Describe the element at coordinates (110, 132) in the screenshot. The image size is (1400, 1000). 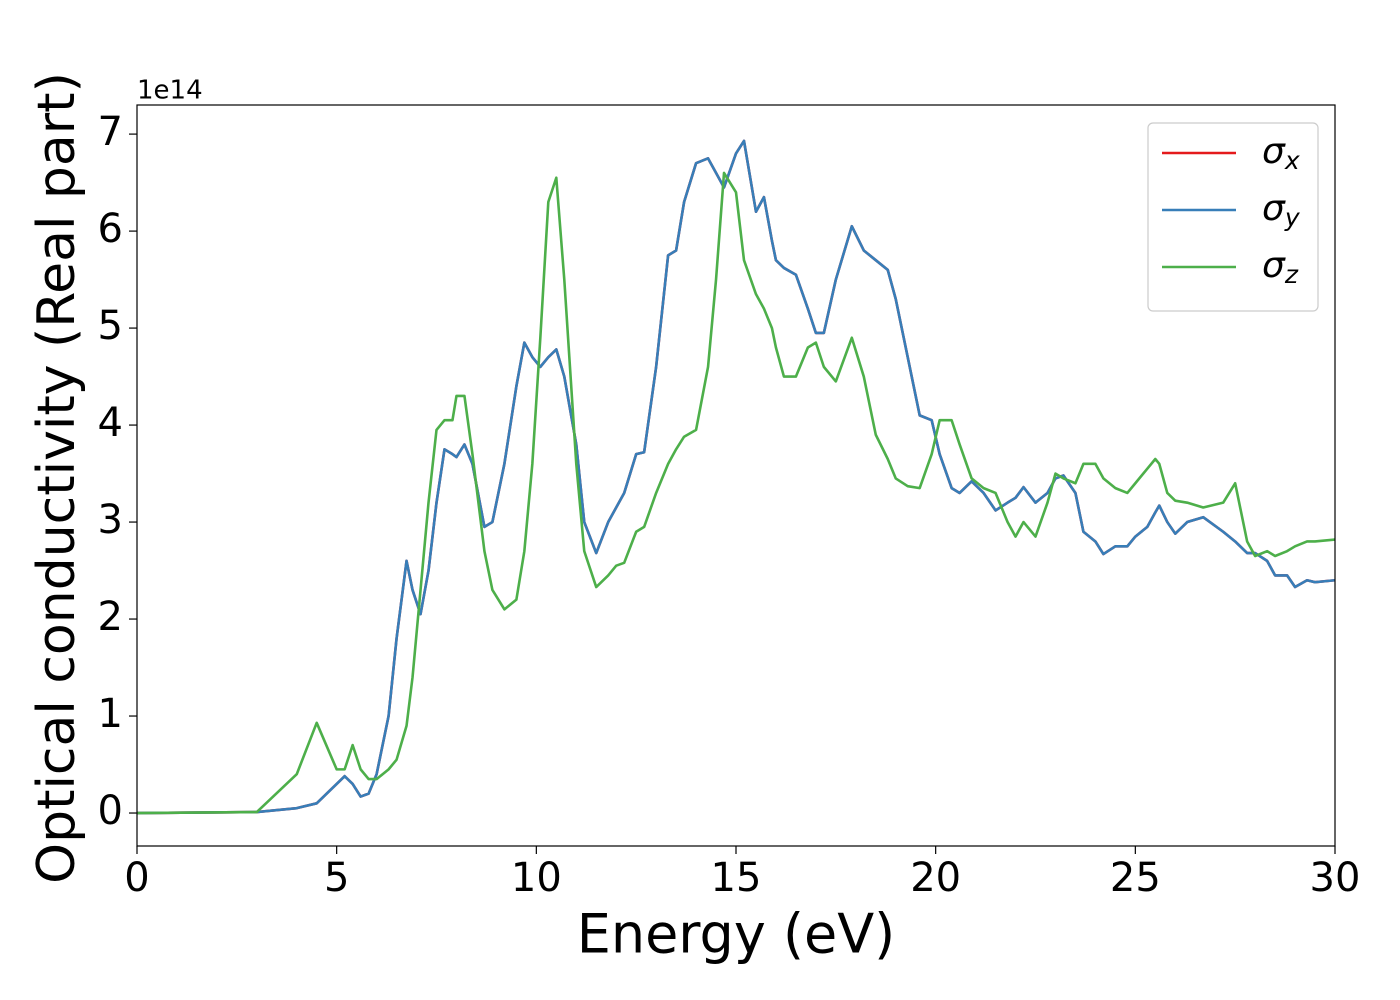
I see `y-tick-label: 7` at that location.